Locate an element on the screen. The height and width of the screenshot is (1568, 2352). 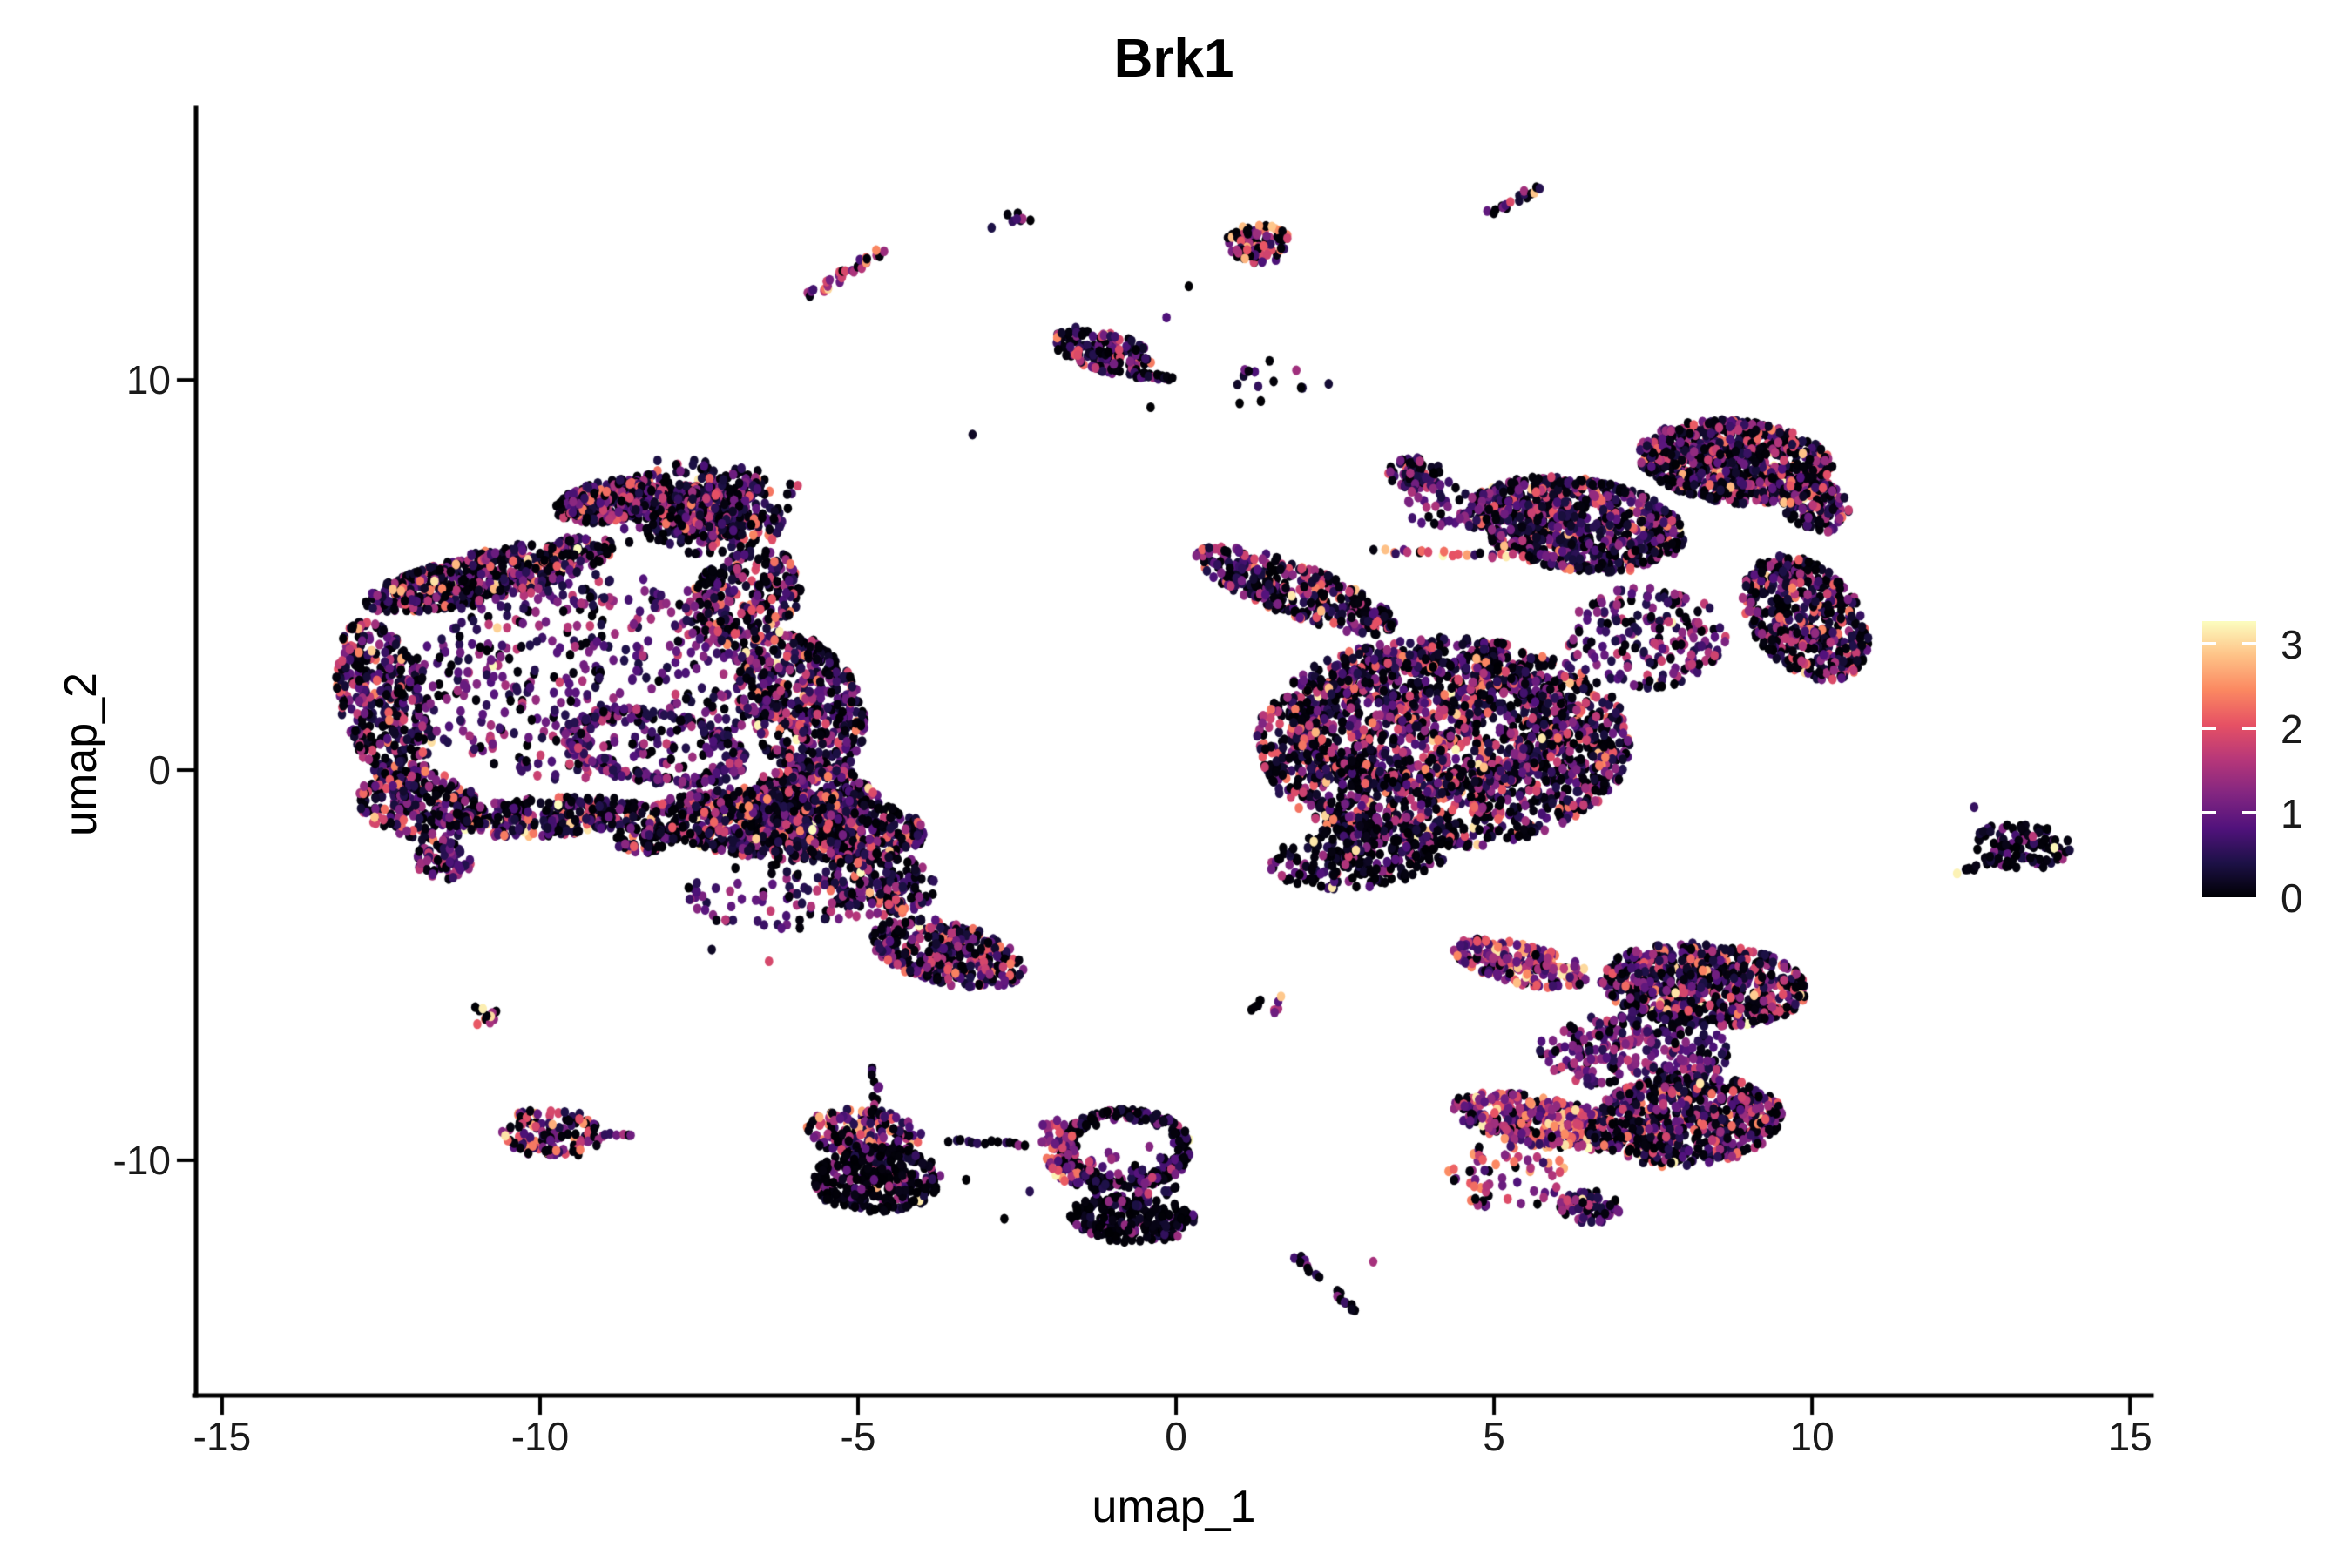
colorbar-gradient is located at coordinates (2229, 759).